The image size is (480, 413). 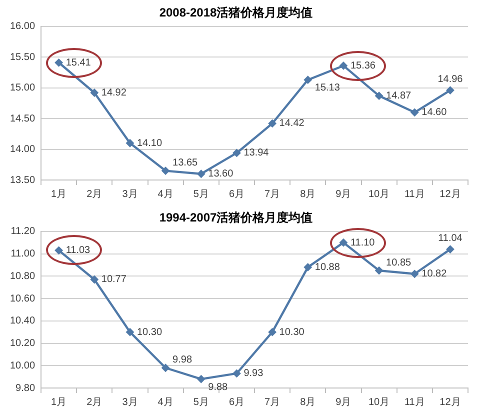 What do you see at coordinates (254, 374) in the screenshot?
I see `data-label: 9.93` at bounding box center [254, 374].